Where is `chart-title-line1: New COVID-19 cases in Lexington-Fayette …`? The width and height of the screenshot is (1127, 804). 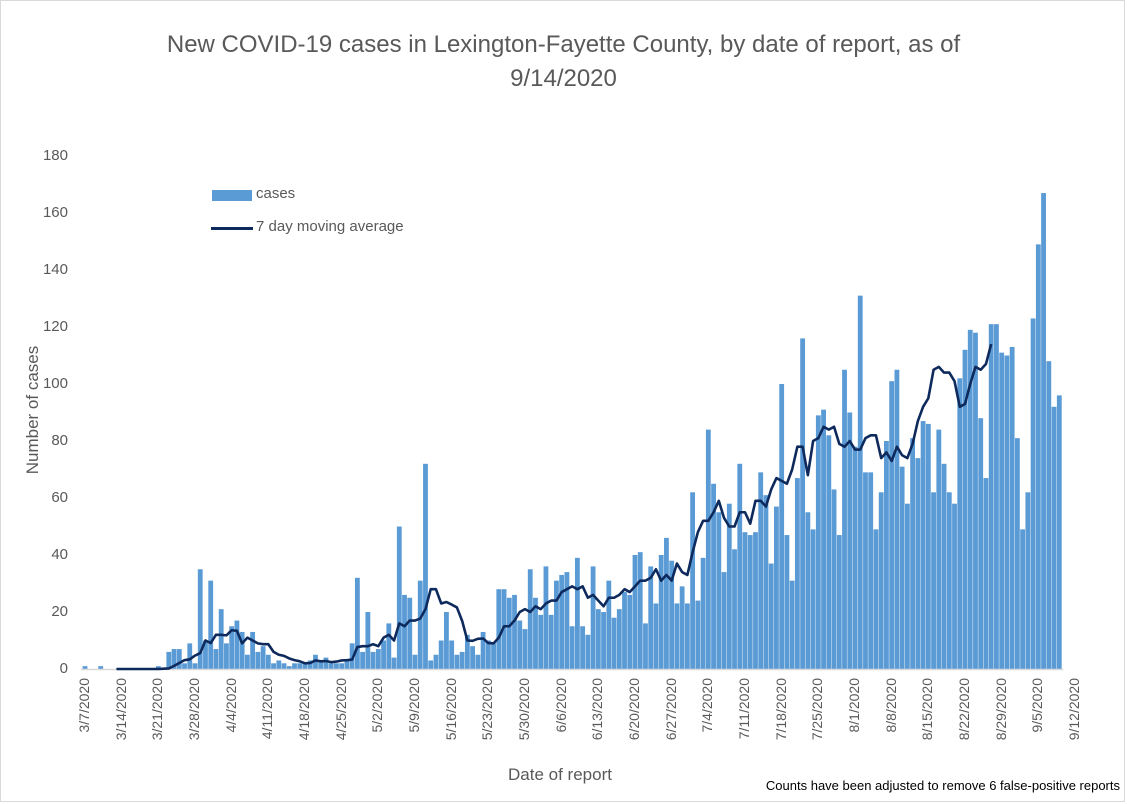 chart-title-line1: New COVID-19 cases in Lexington-Fayette … is located at coordinates (563, 44).